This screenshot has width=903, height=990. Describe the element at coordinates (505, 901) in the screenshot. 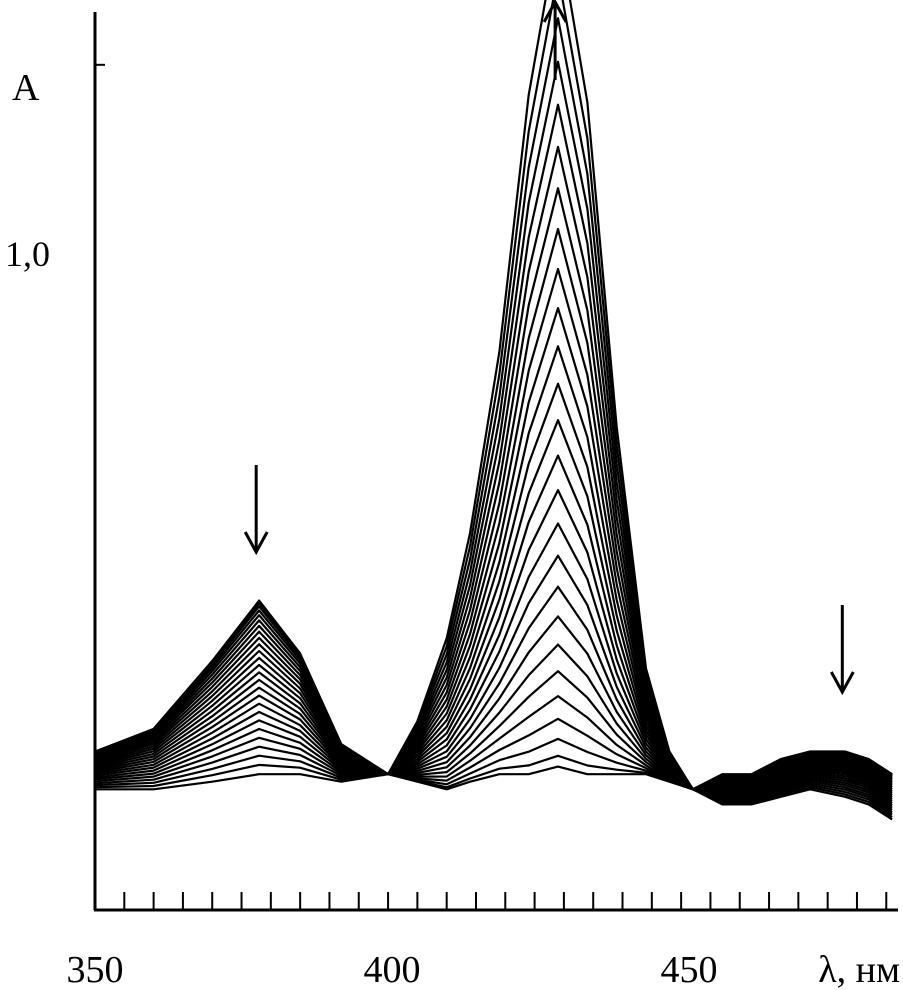

I see `x-ticks` at that location.